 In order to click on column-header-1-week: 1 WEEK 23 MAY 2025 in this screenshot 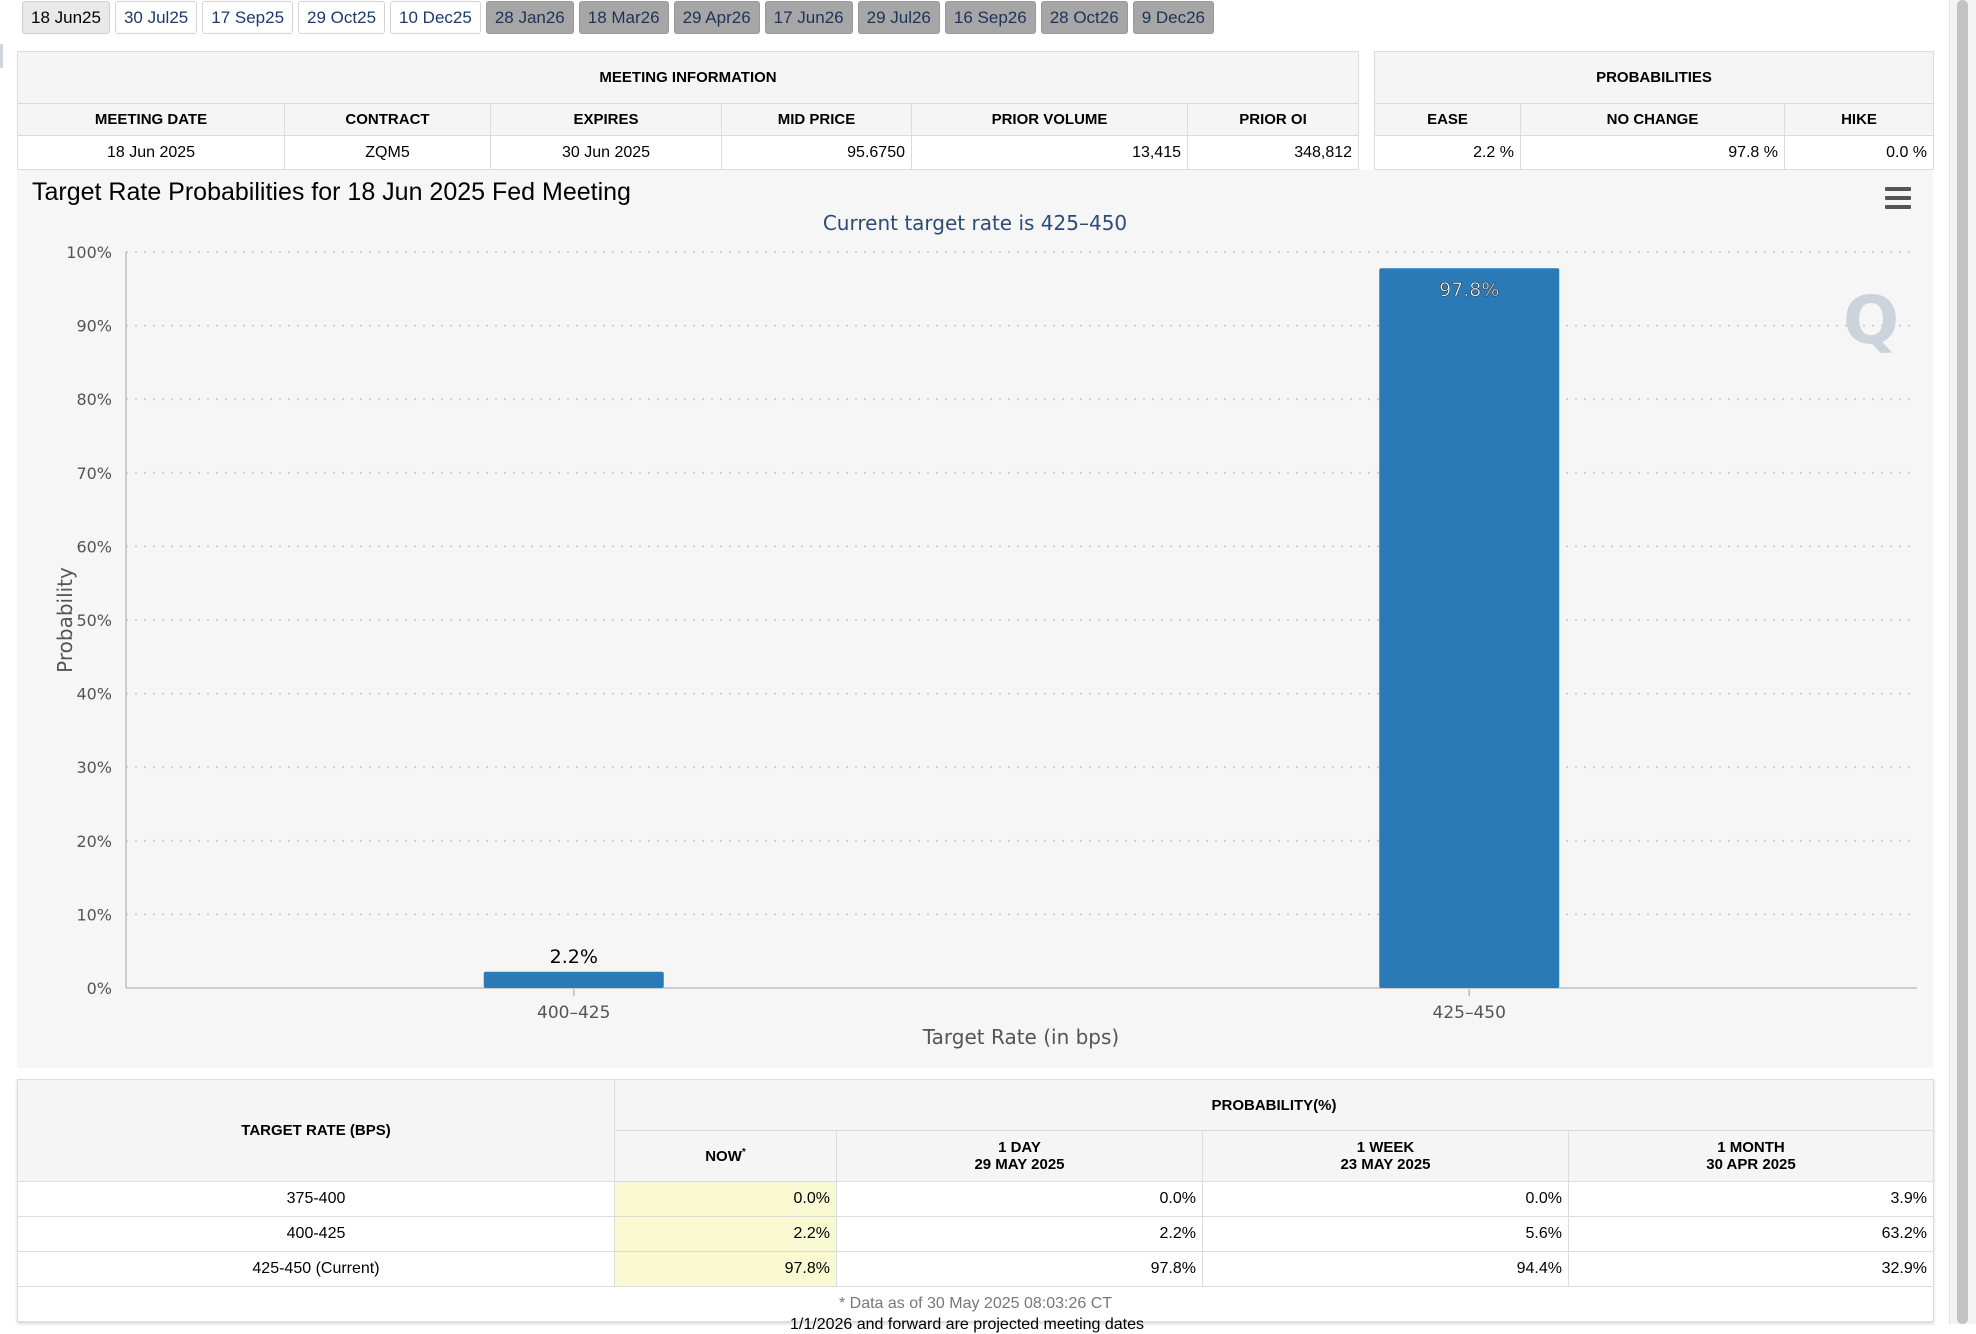, I will do `click(1385, 1156)`.